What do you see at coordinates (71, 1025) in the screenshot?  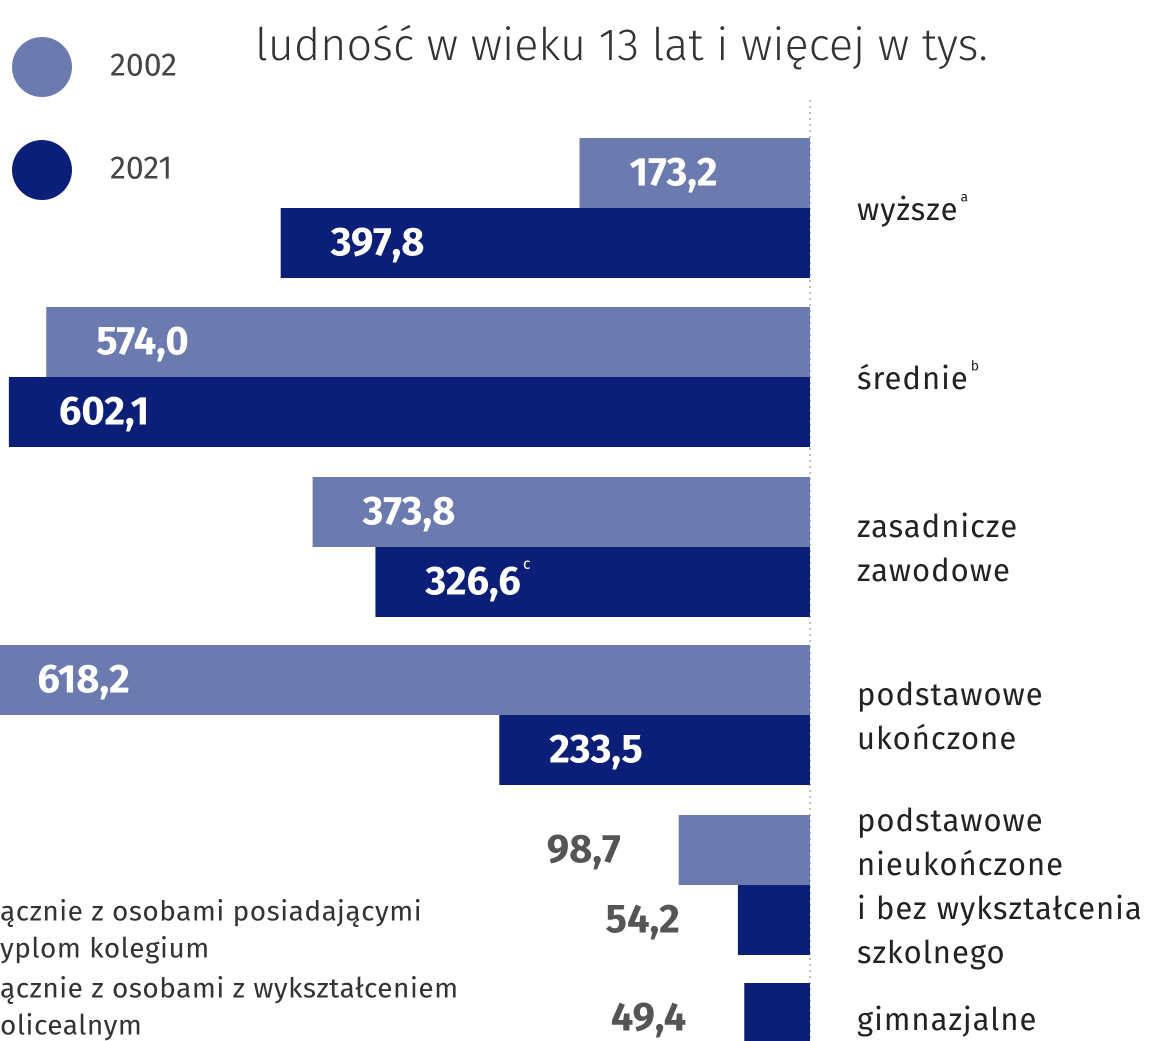 I see `footnote: olicealnym` at bounding box center [71, 1025].